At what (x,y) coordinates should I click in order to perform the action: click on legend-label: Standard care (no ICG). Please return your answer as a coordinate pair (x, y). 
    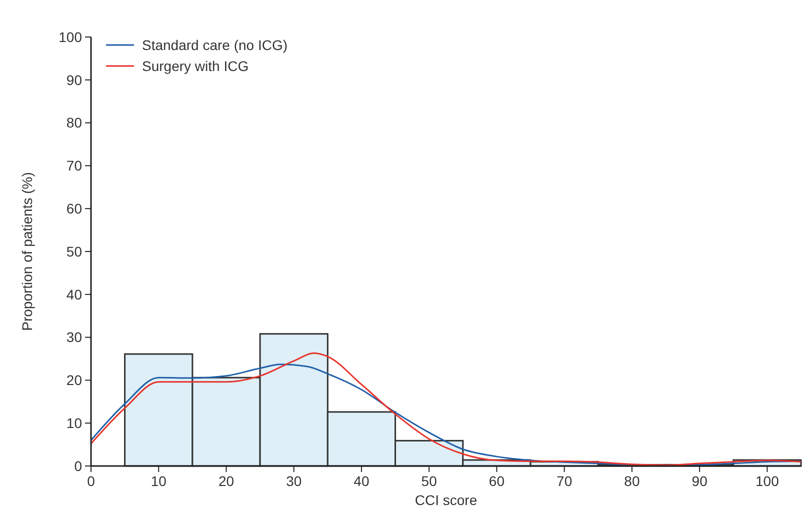
    Looking at the image, I should click on (215, 44).